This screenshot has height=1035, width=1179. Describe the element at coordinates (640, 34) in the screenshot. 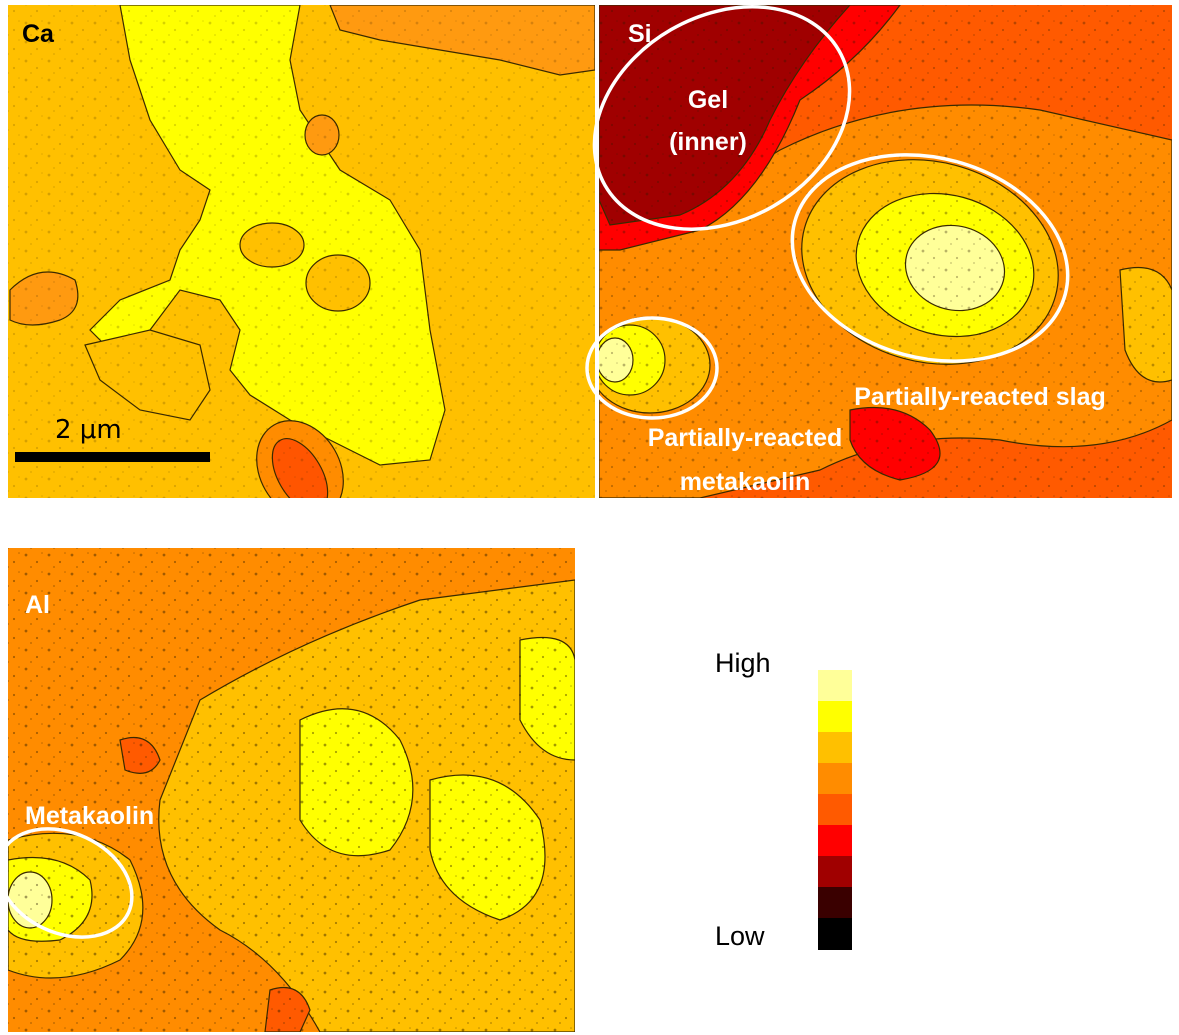

I see `panel-label: Si` at that location.